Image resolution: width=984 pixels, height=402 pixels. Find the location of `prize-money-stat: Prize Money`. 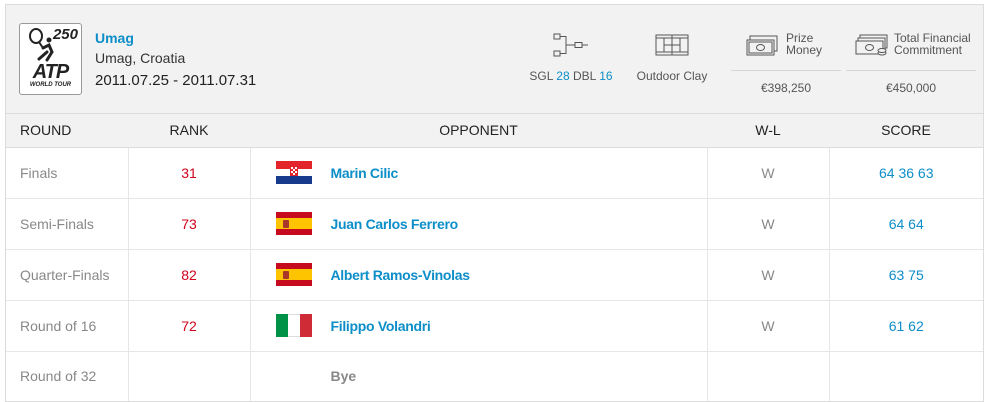

prize-money-stat: Prize Money is located at coordinates (786, 50).